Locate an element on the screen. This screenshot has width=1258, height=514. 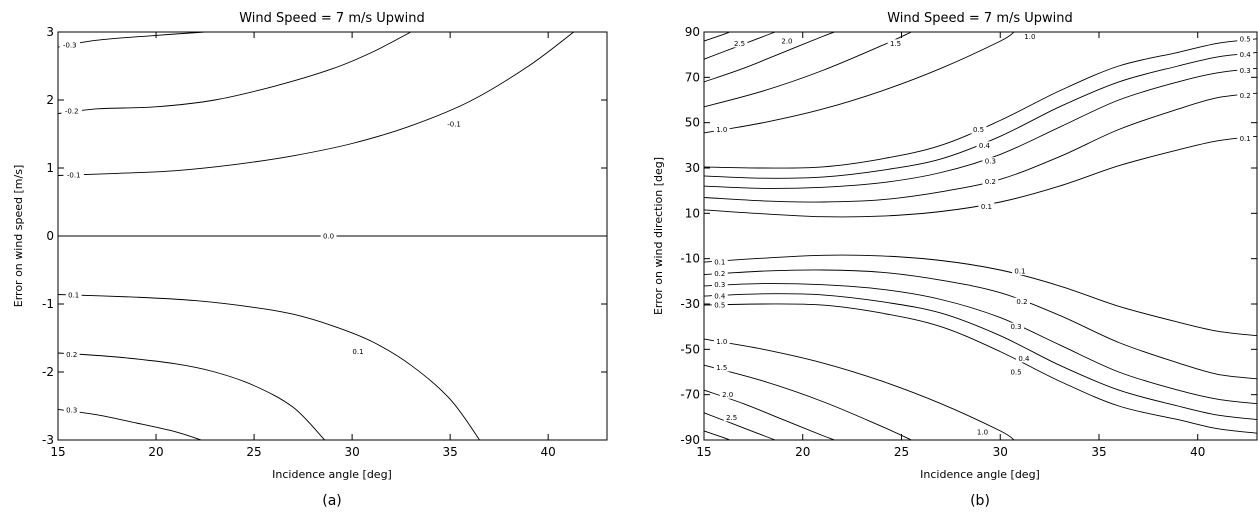
y-tick-label-90: 90 is located at coordinates (692, 32).